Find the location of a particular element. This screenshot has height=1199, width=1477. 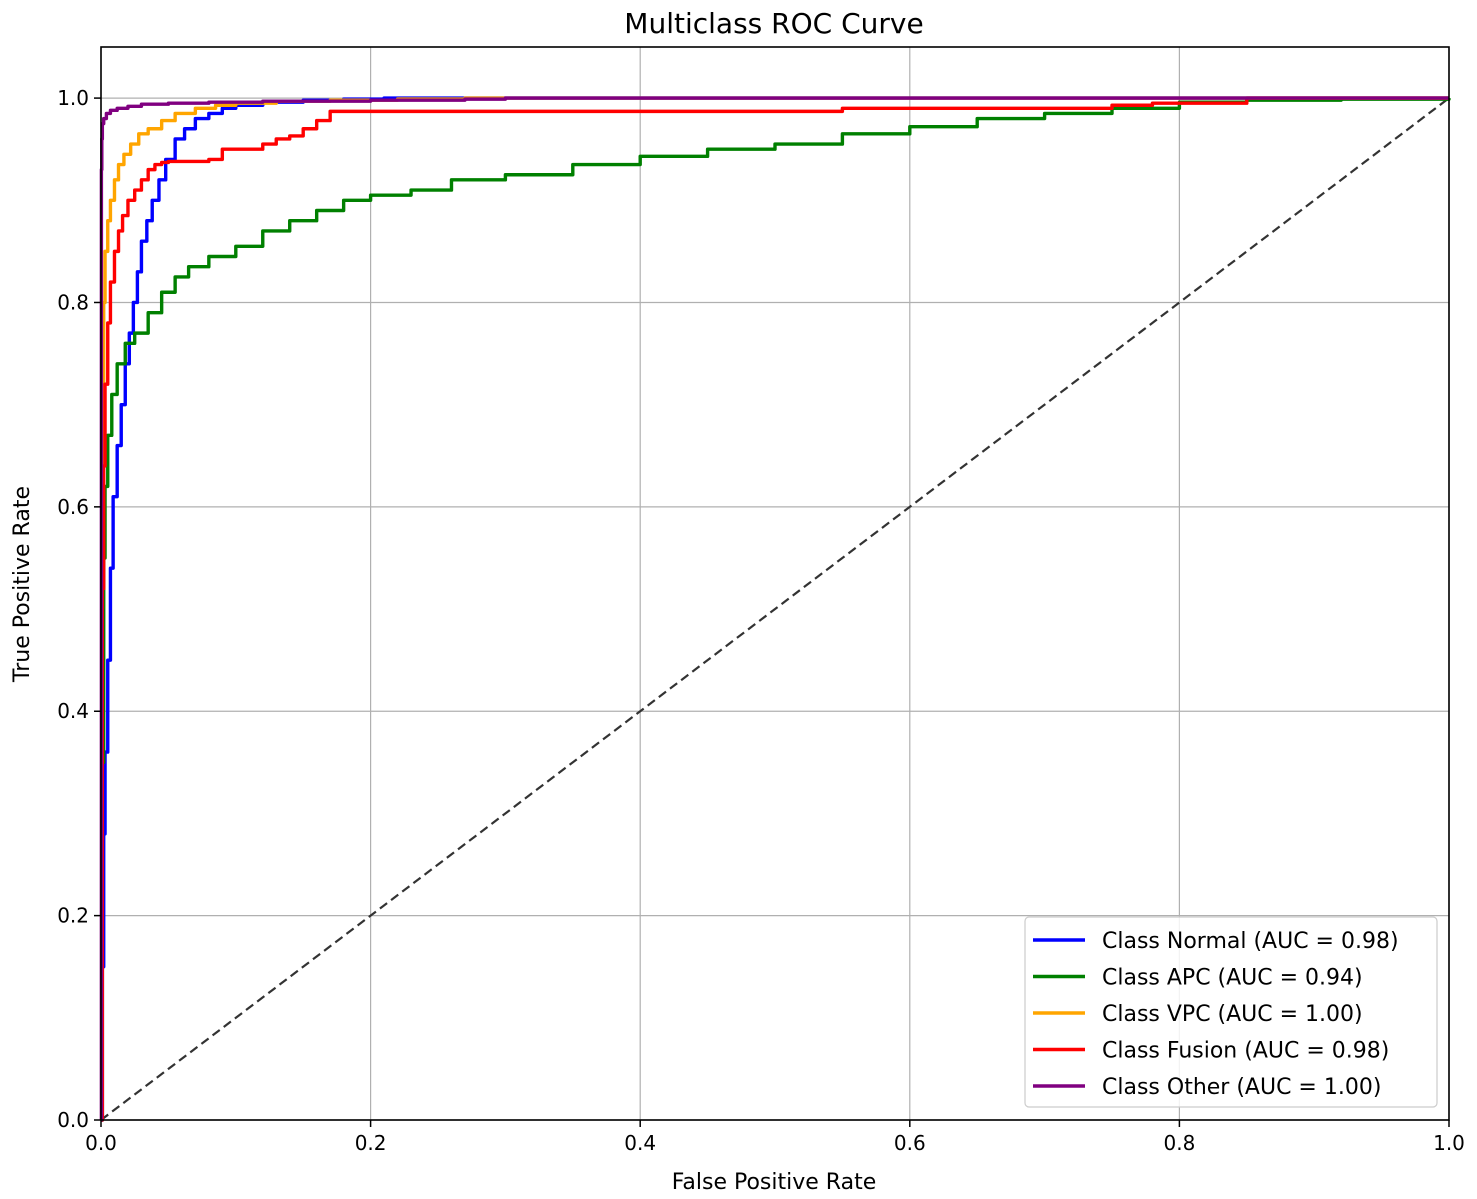

x-tick-label: 1.0 is located at coordinates (1449, 1143).